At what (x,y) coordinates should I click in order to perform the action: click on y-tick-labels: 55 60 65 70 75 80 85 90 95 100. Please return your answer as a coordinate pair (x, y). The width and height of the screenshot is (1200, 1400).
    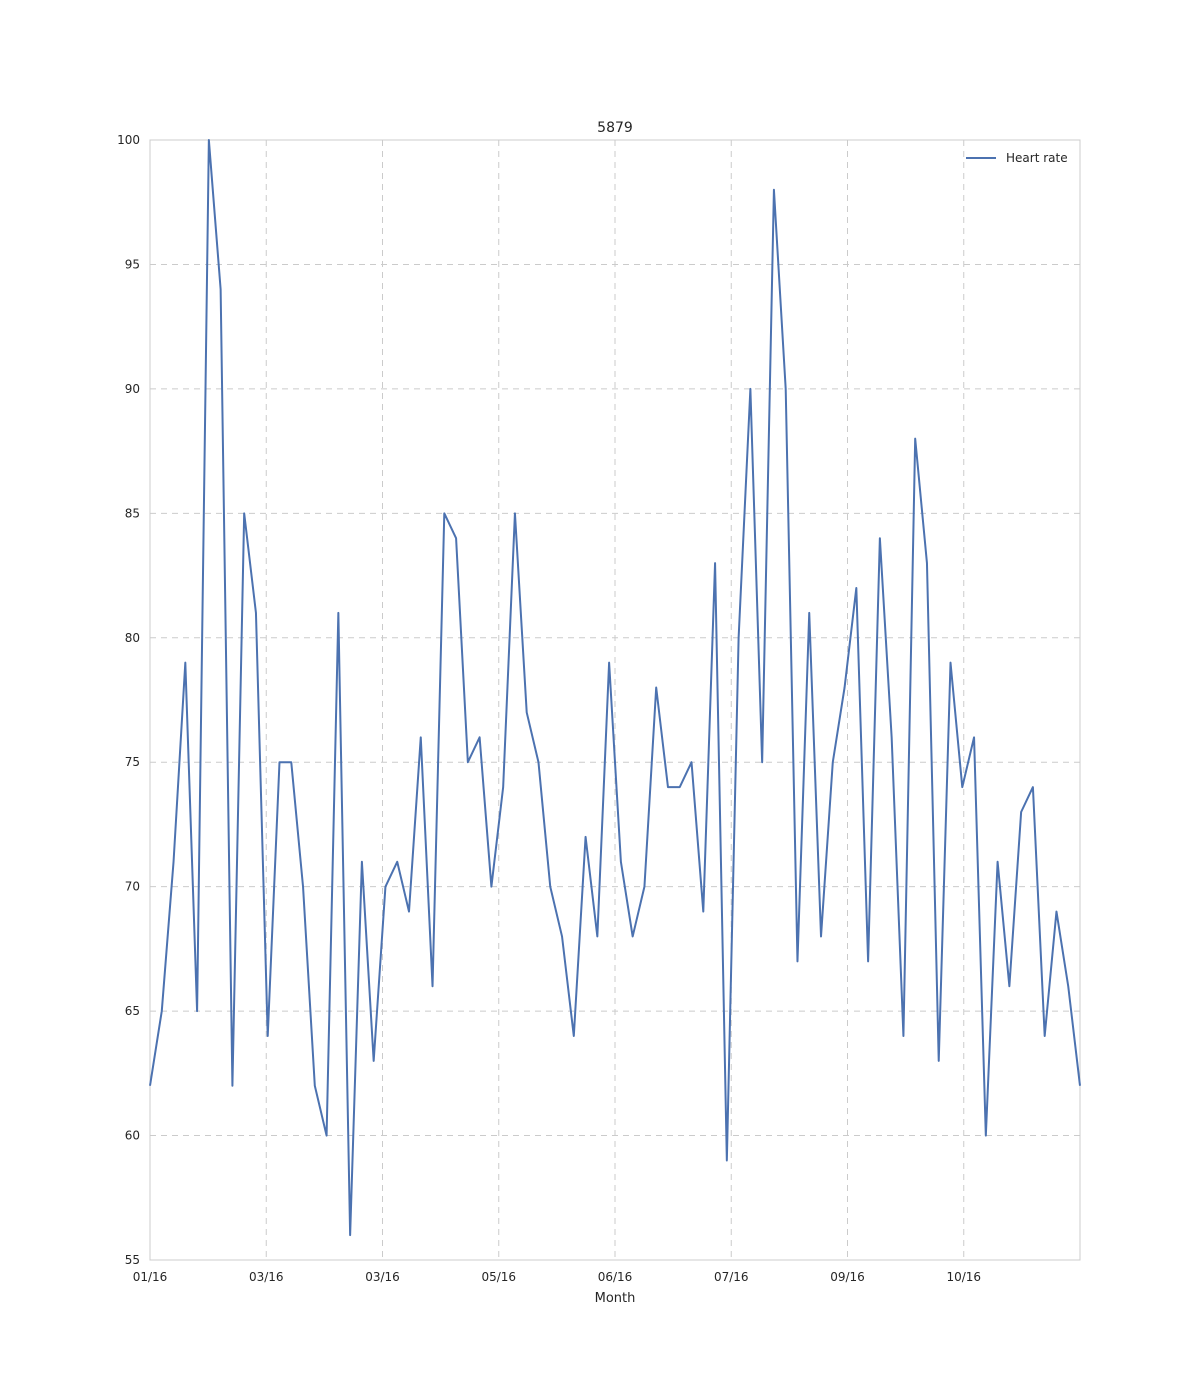
    Looking at the image, I should click on (128, 700).